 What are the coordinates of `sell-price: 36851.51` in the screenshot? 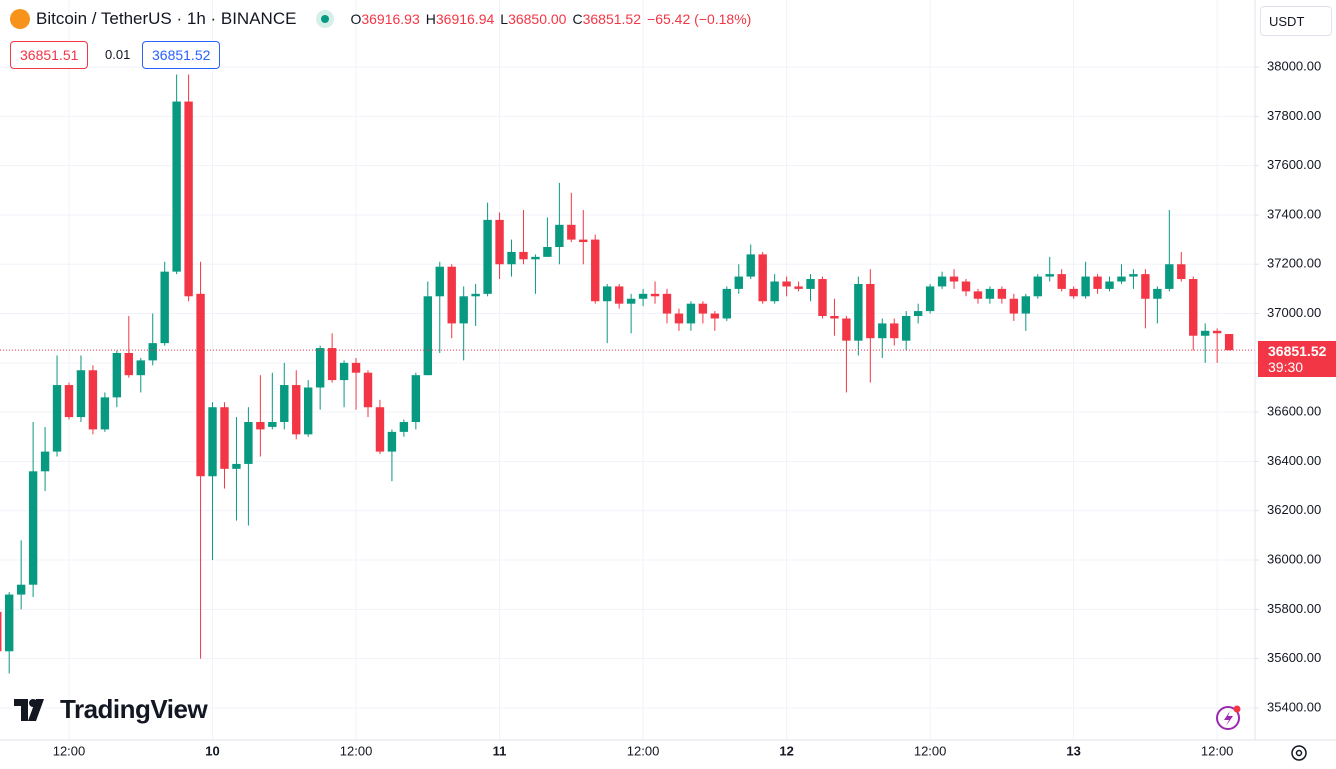 It's located at (49, 55).